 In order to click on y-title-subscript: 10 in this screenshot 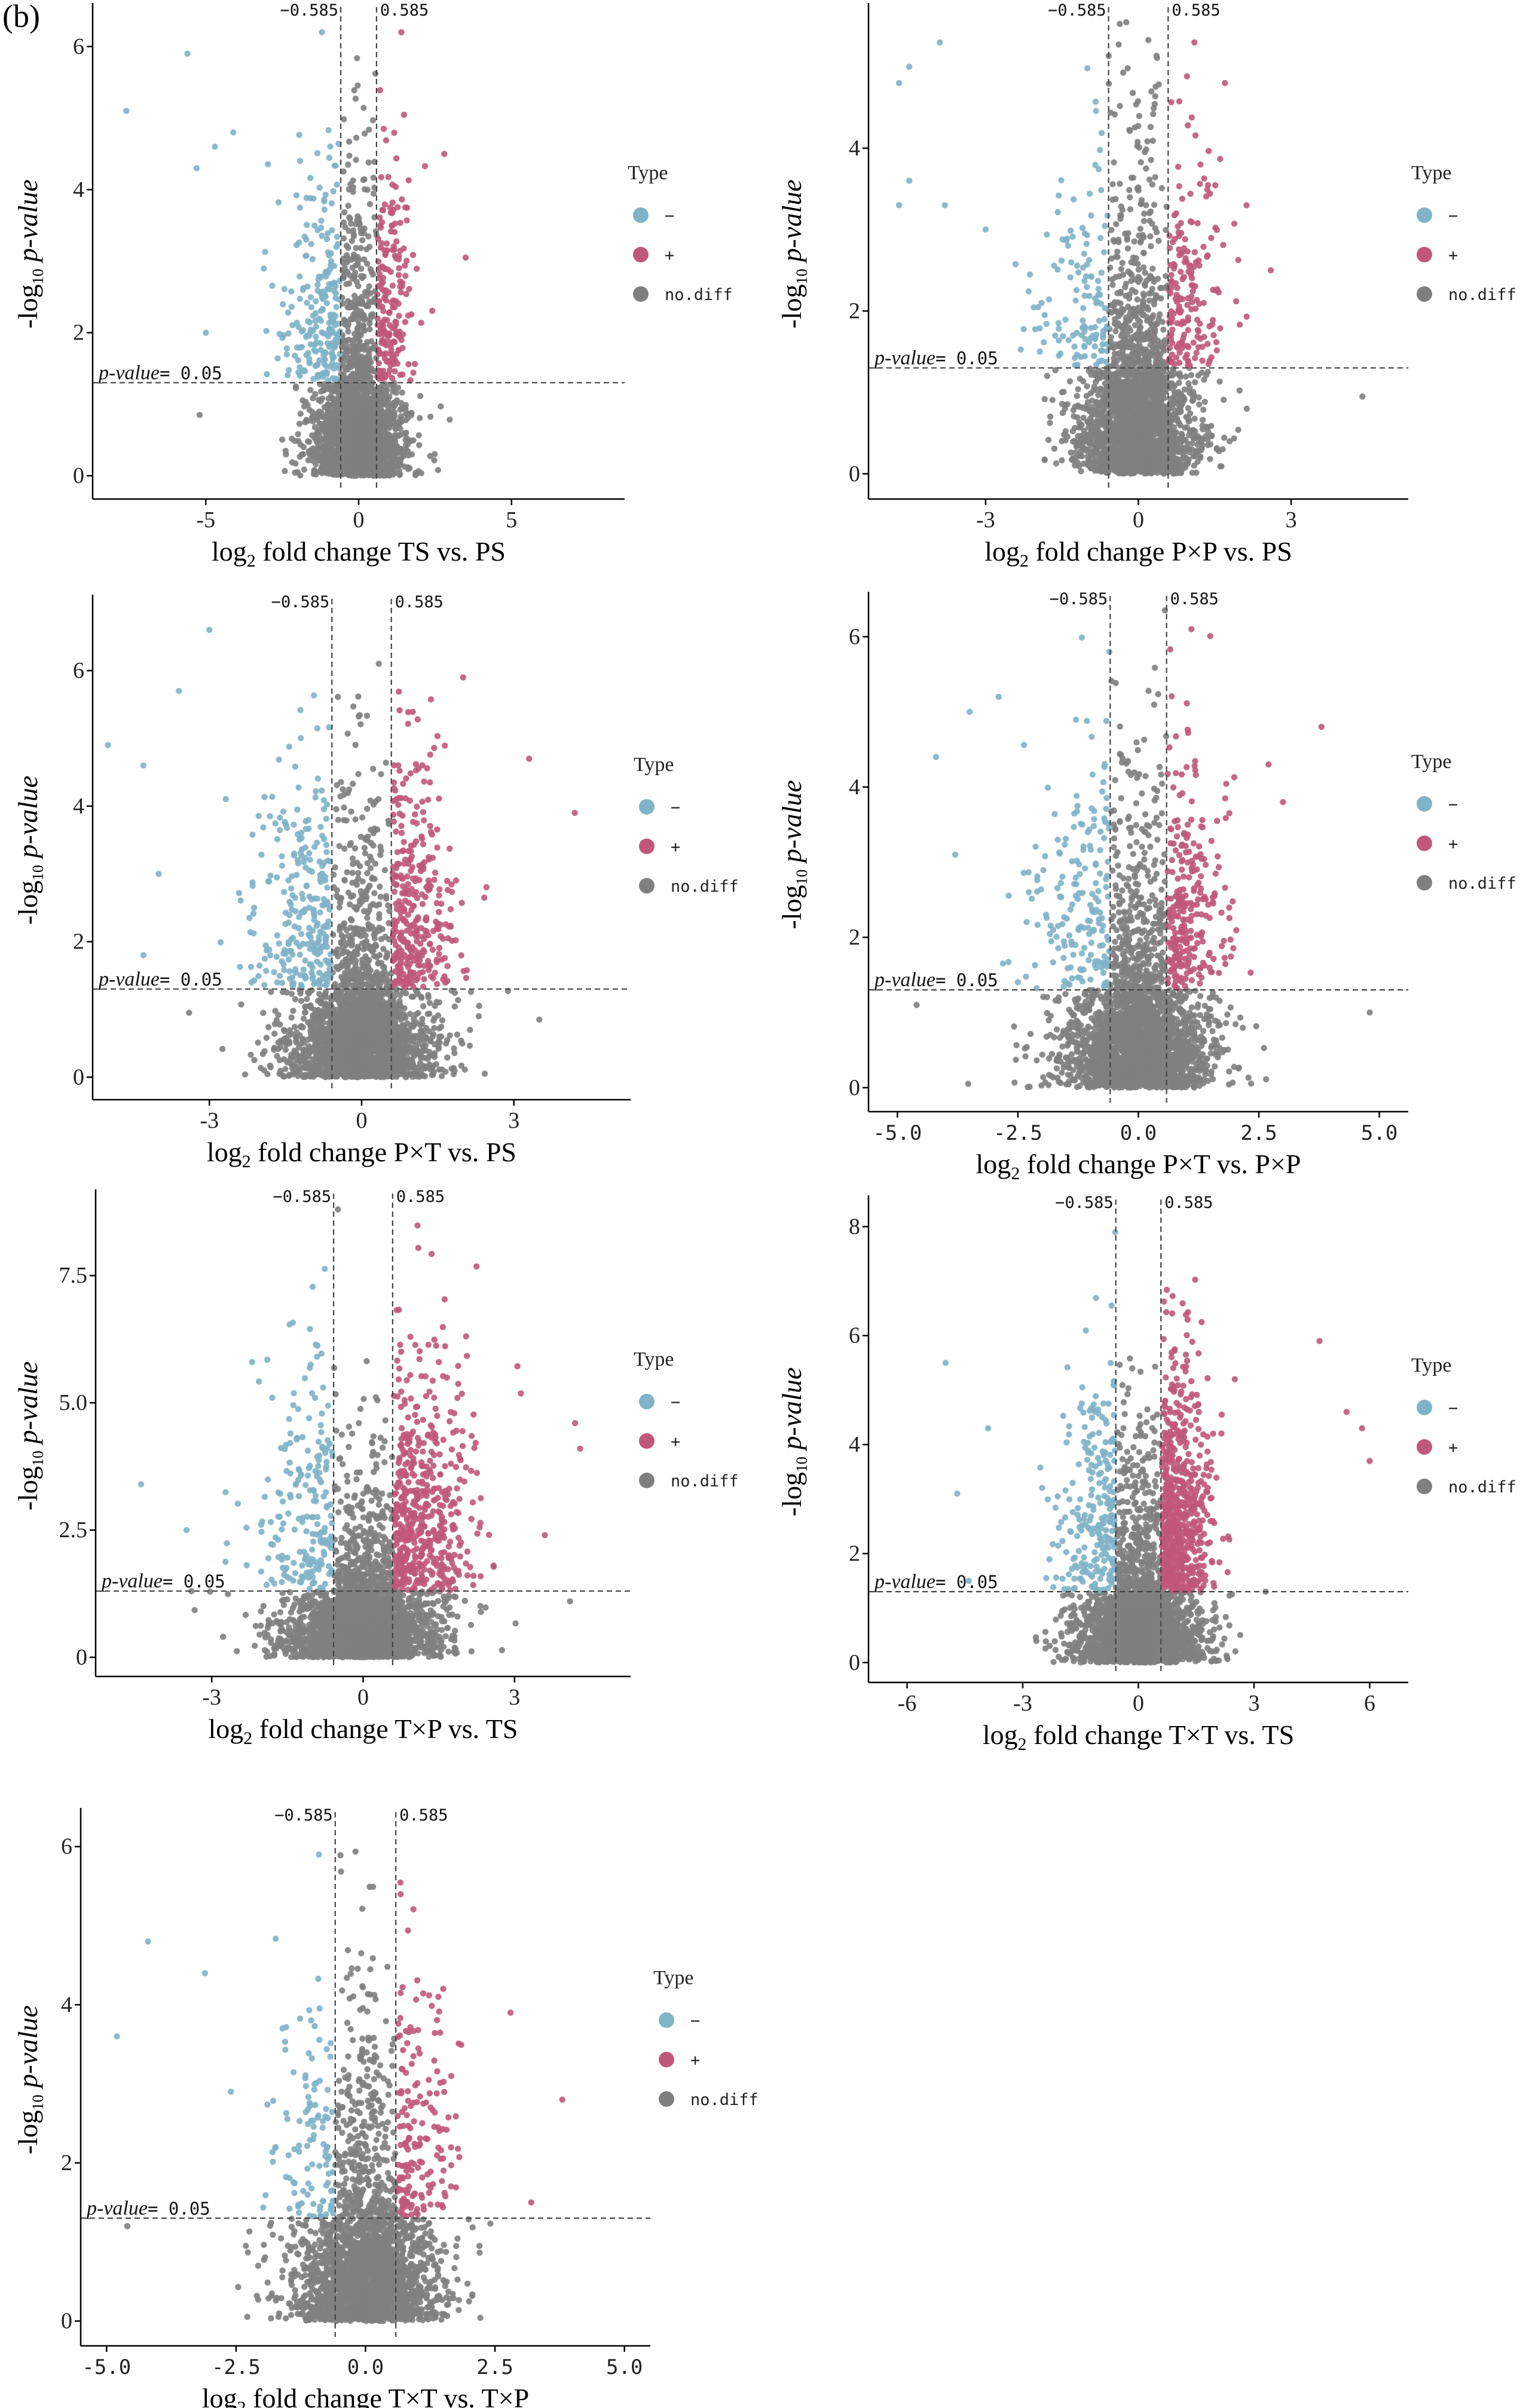, I will do `click(38, 276)`.